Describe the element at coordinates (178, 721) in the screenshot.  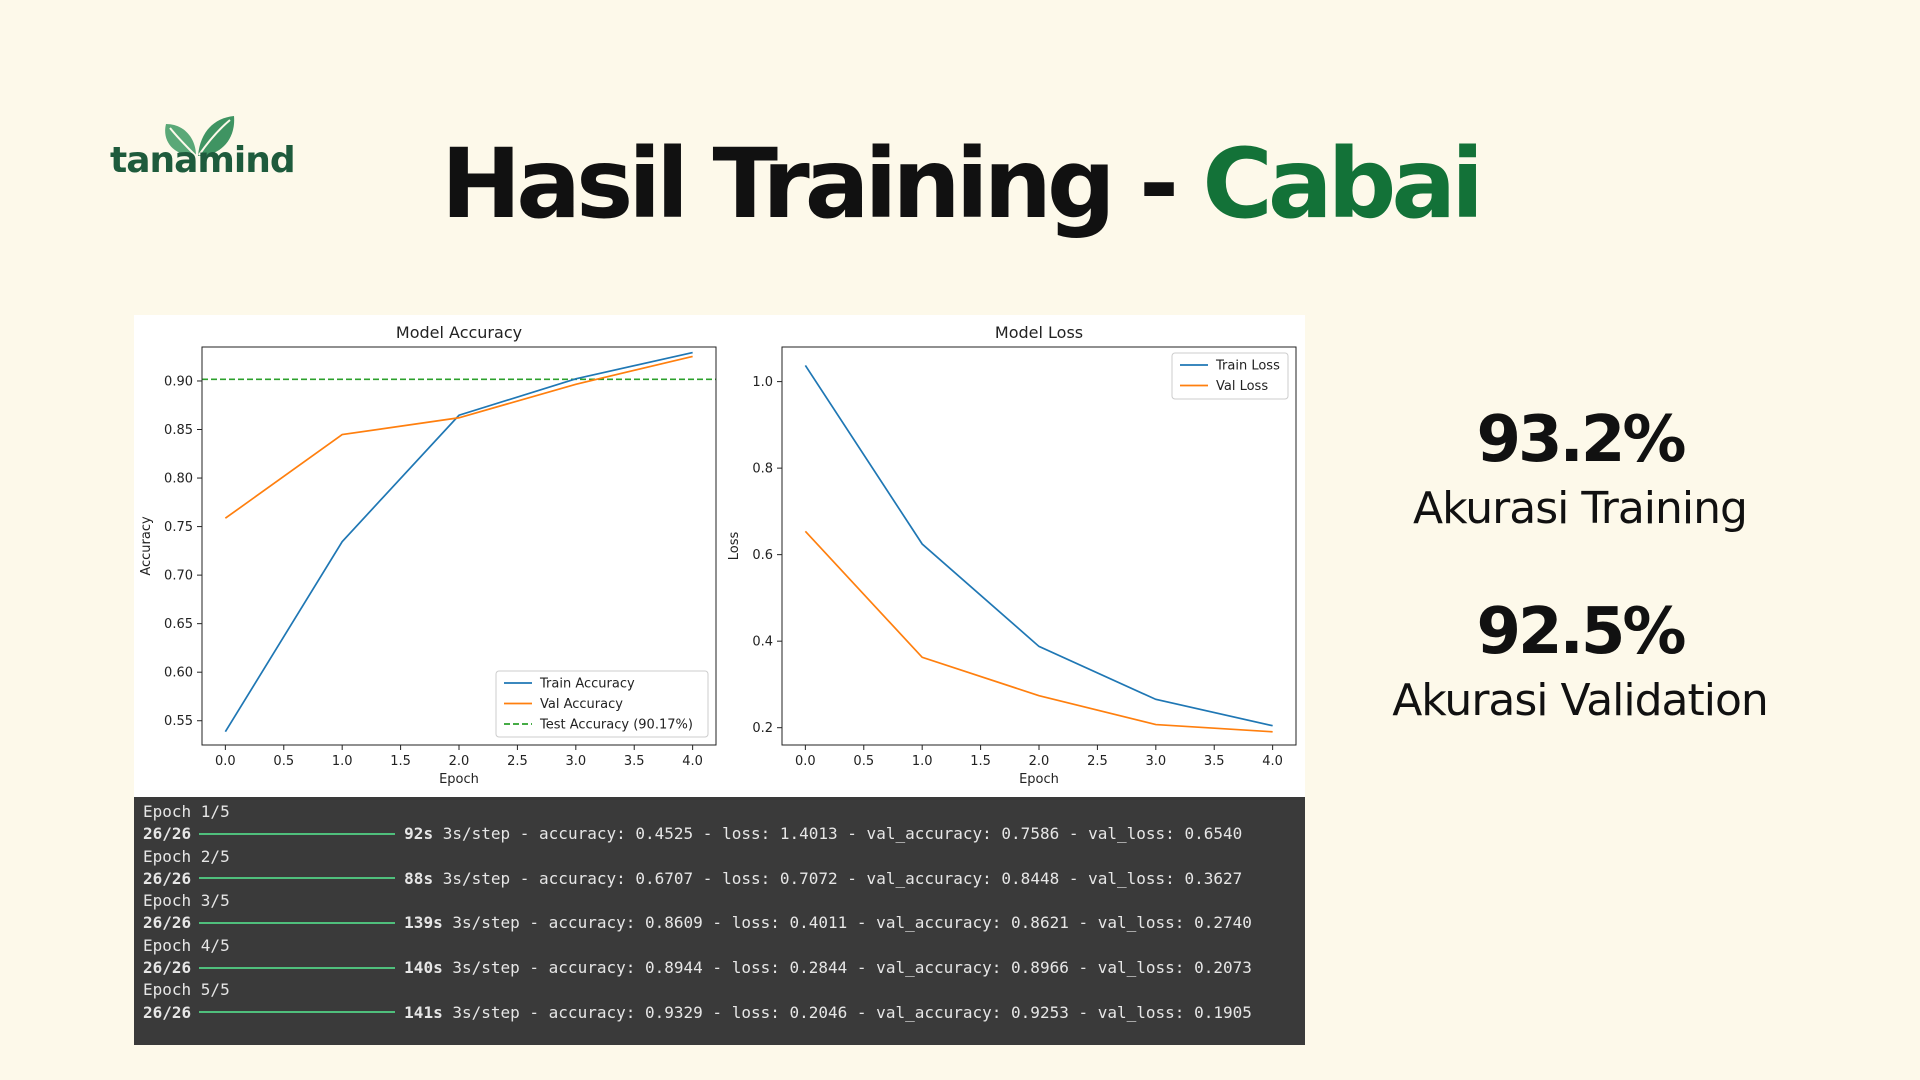
I see `accuracy-y-tick-label: 0.55` at that location.